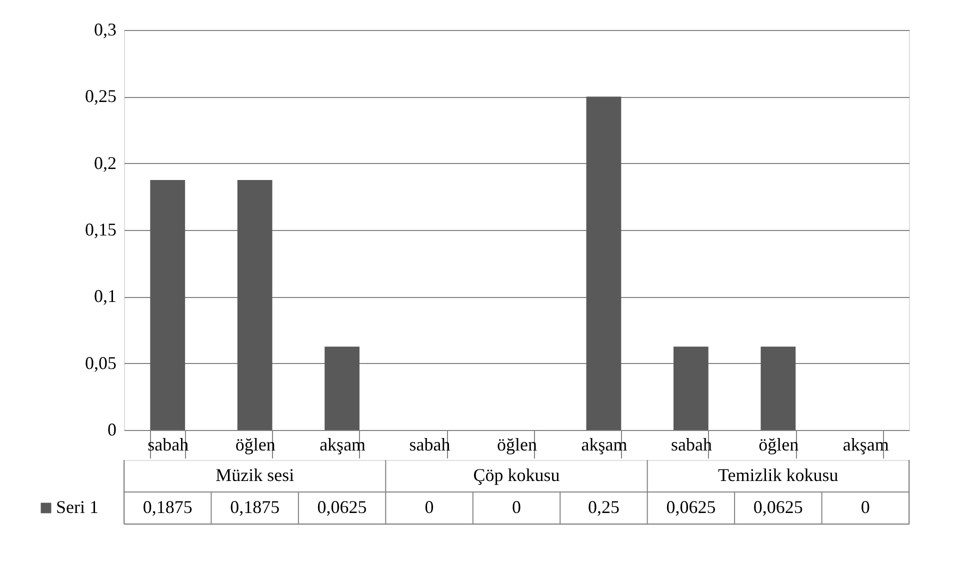 This screenshot has width=961, height=577. Describe the element at coordinates (100, 362) in the screenshot. I see `y-tick-label: 0,05` at that location.